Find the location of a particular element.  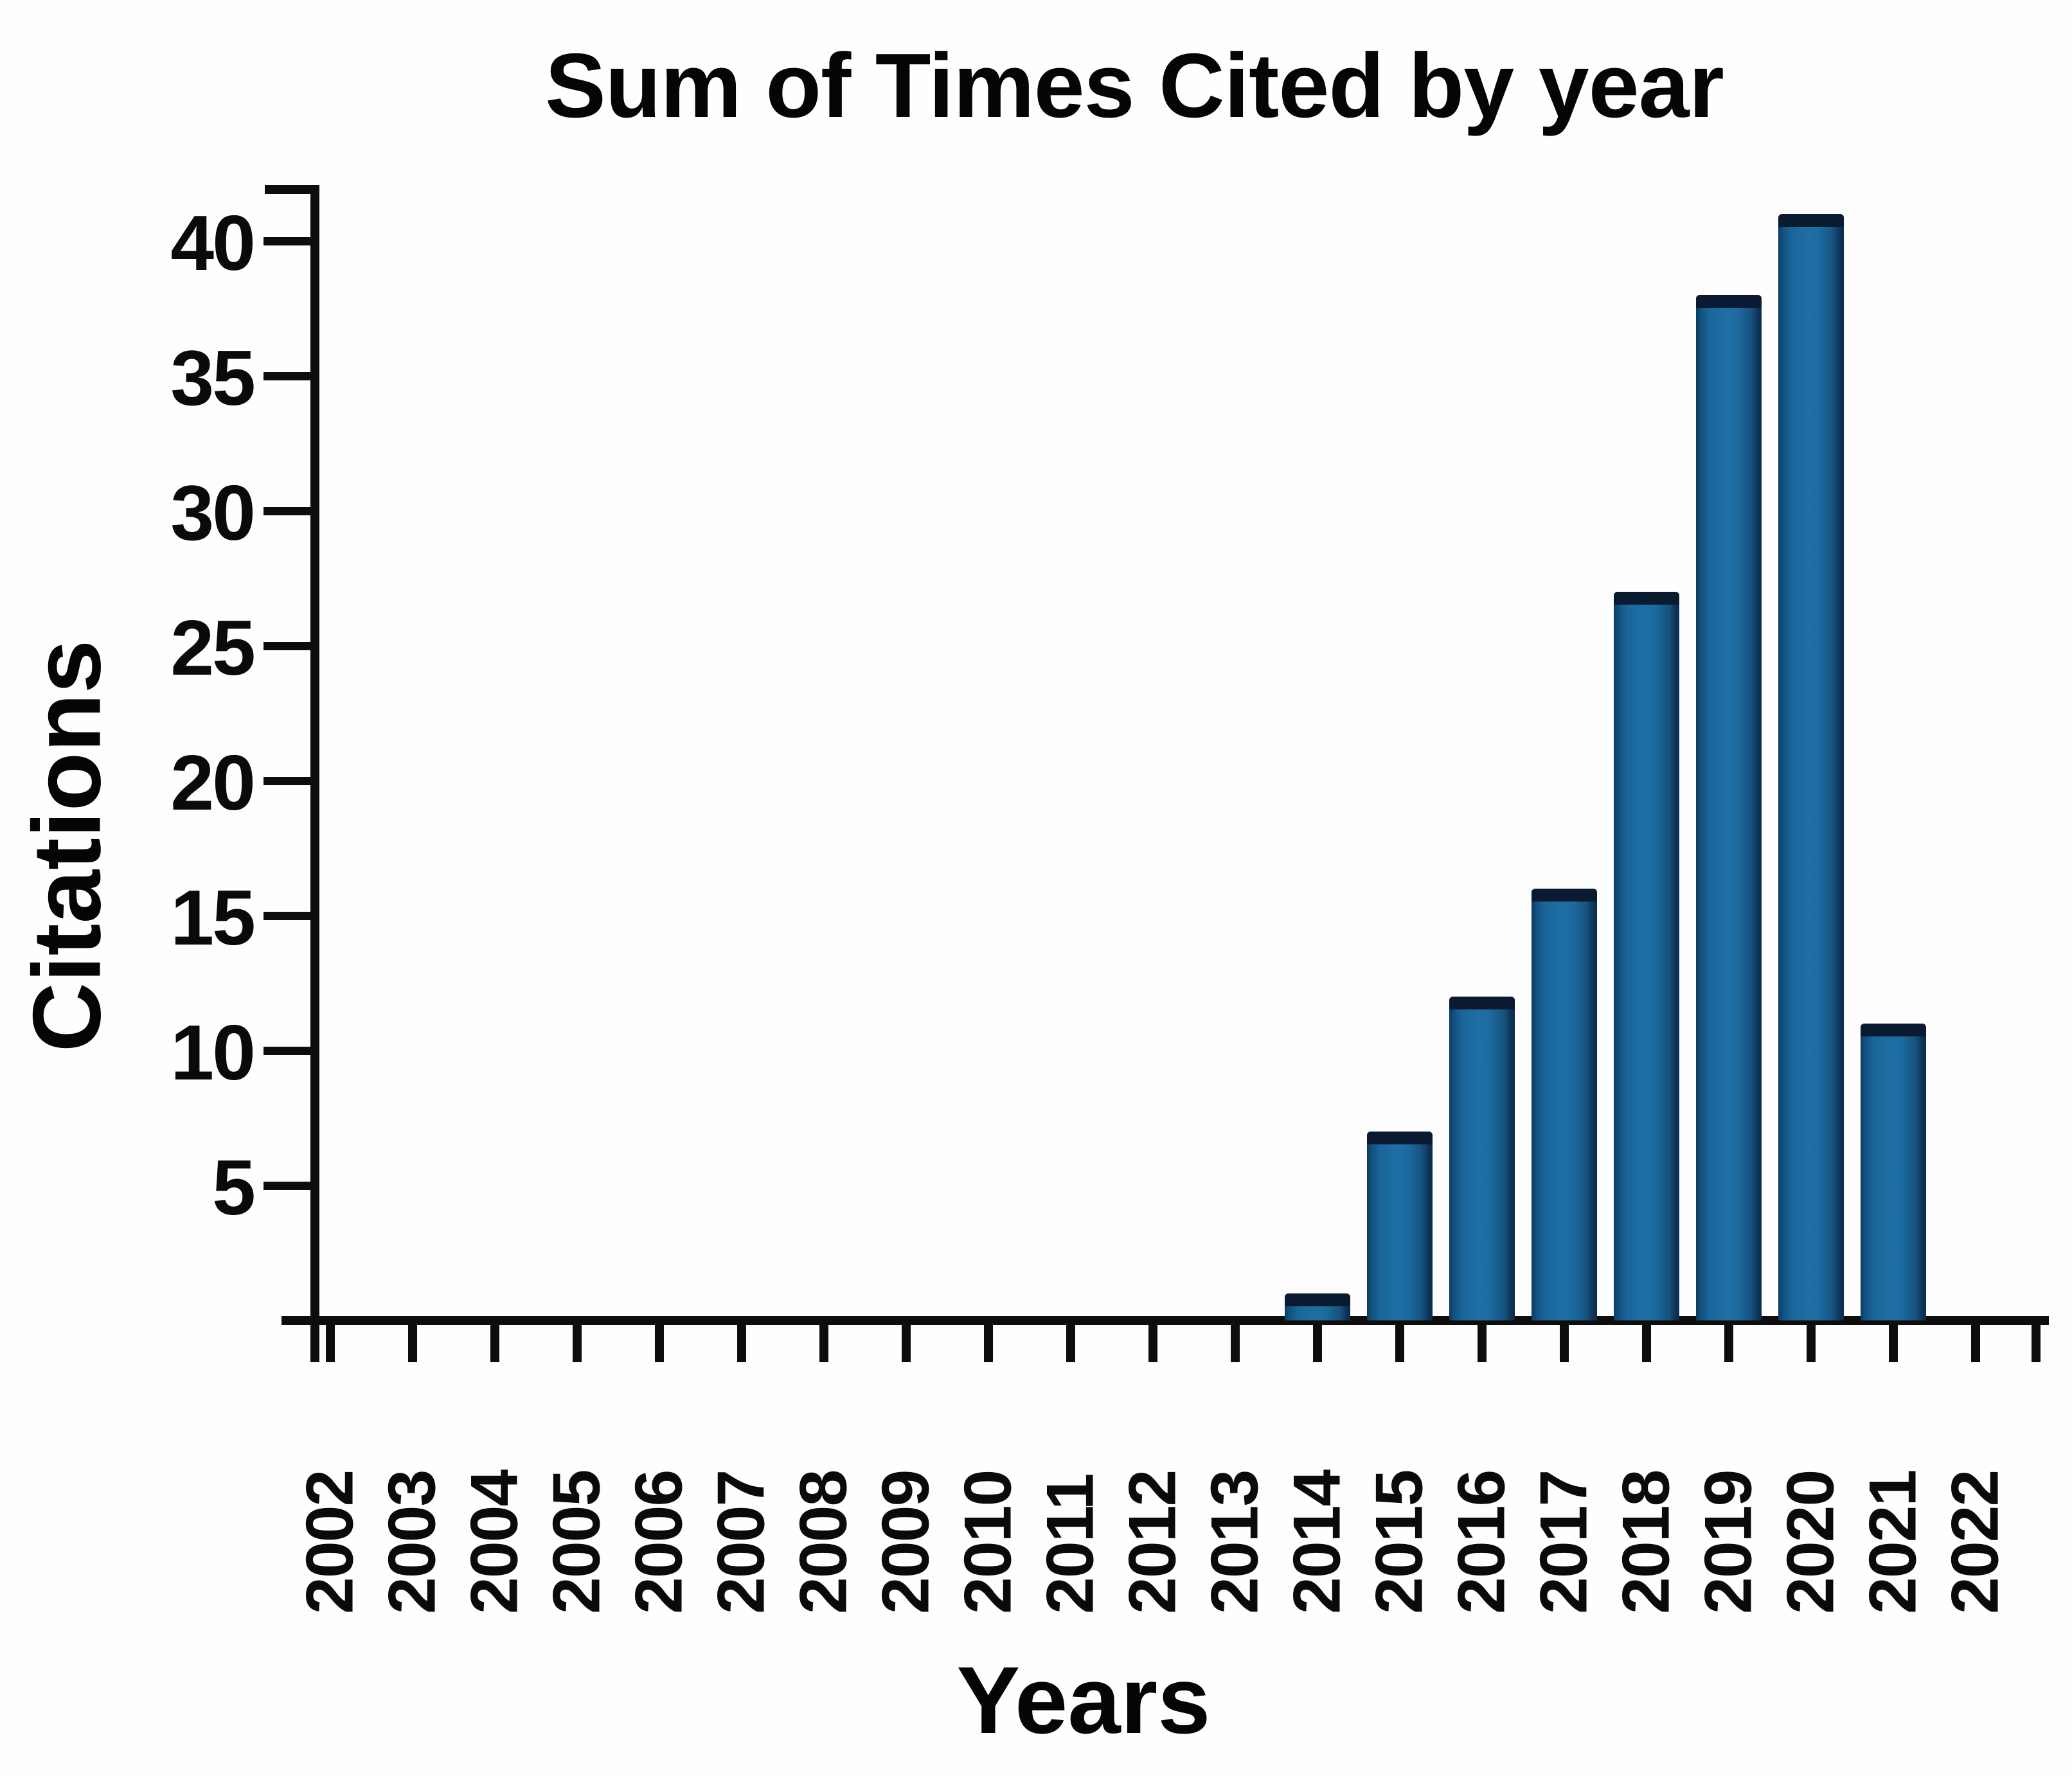

chart-title: Sum of Times Cited by year is located at coordinates (1134, 86).